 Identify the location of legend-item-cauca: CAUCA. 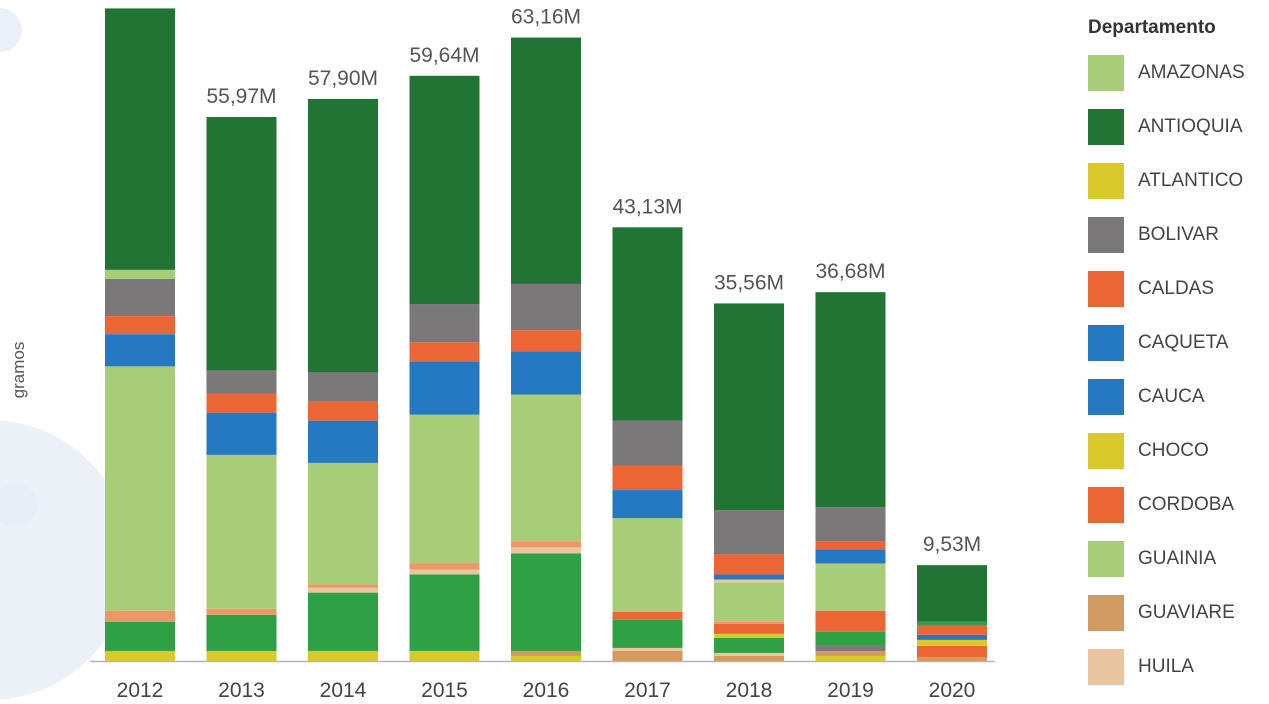
(1178, 397).